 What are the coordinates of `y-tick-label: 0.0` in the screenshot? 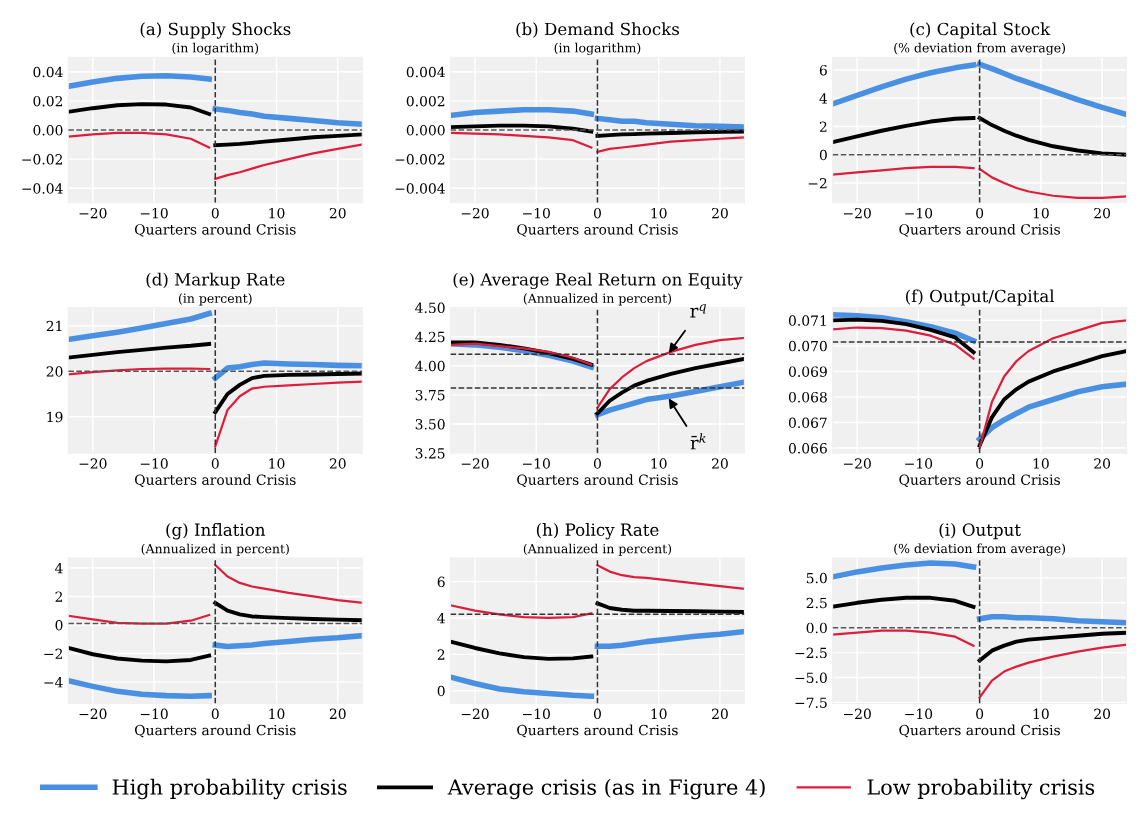 It's located at (816, 628).